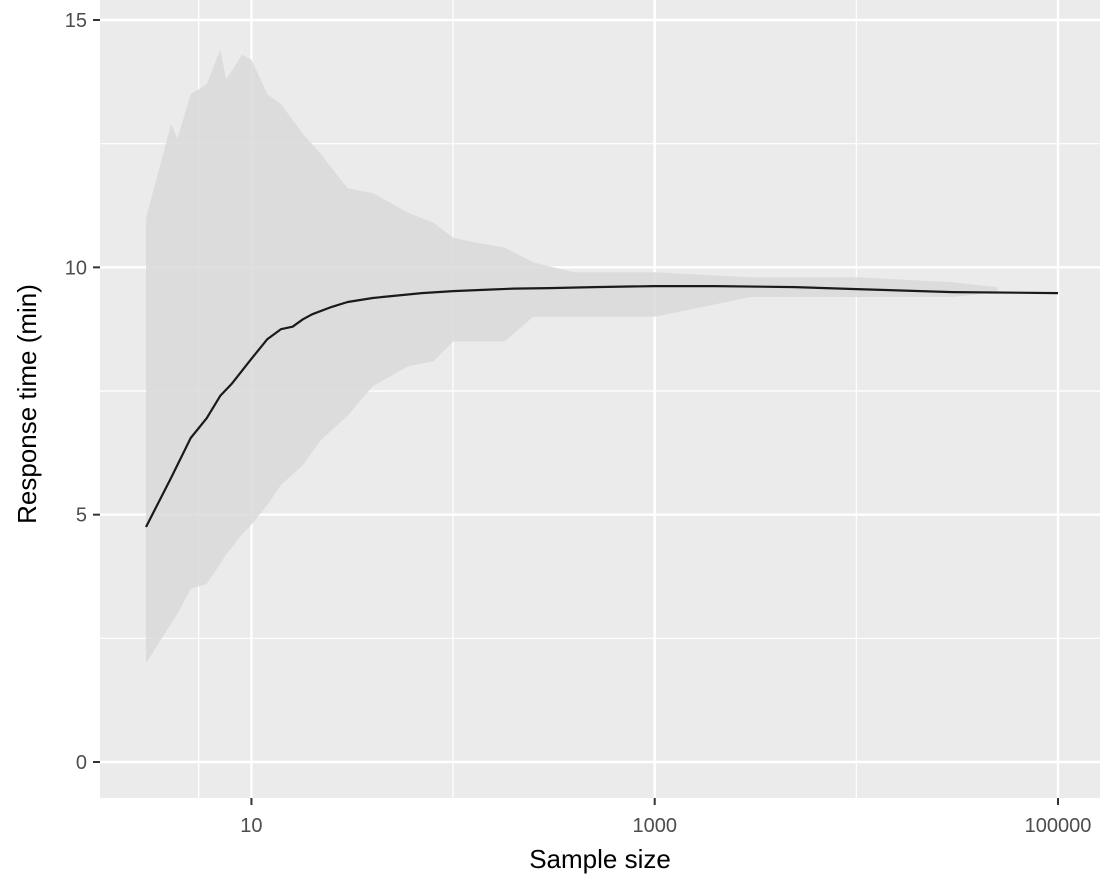 The height and width of the screenshot is (880, 1108). I want to click on y-tick-label: 0, so click(81, 763).